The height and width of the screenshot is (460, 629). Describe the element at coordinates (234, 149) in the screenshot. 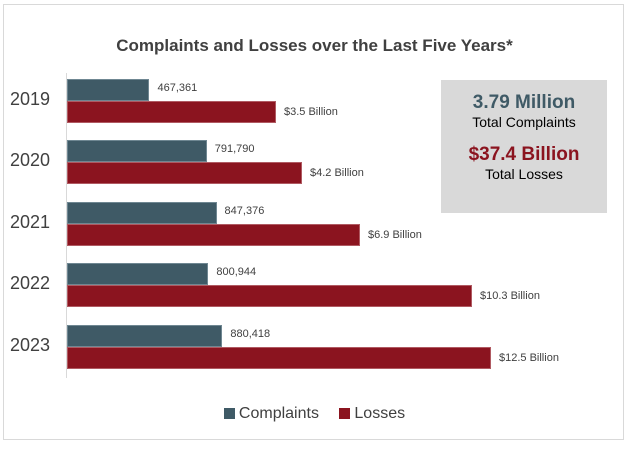

I see `data-label-complaints: 791,790` at that location.